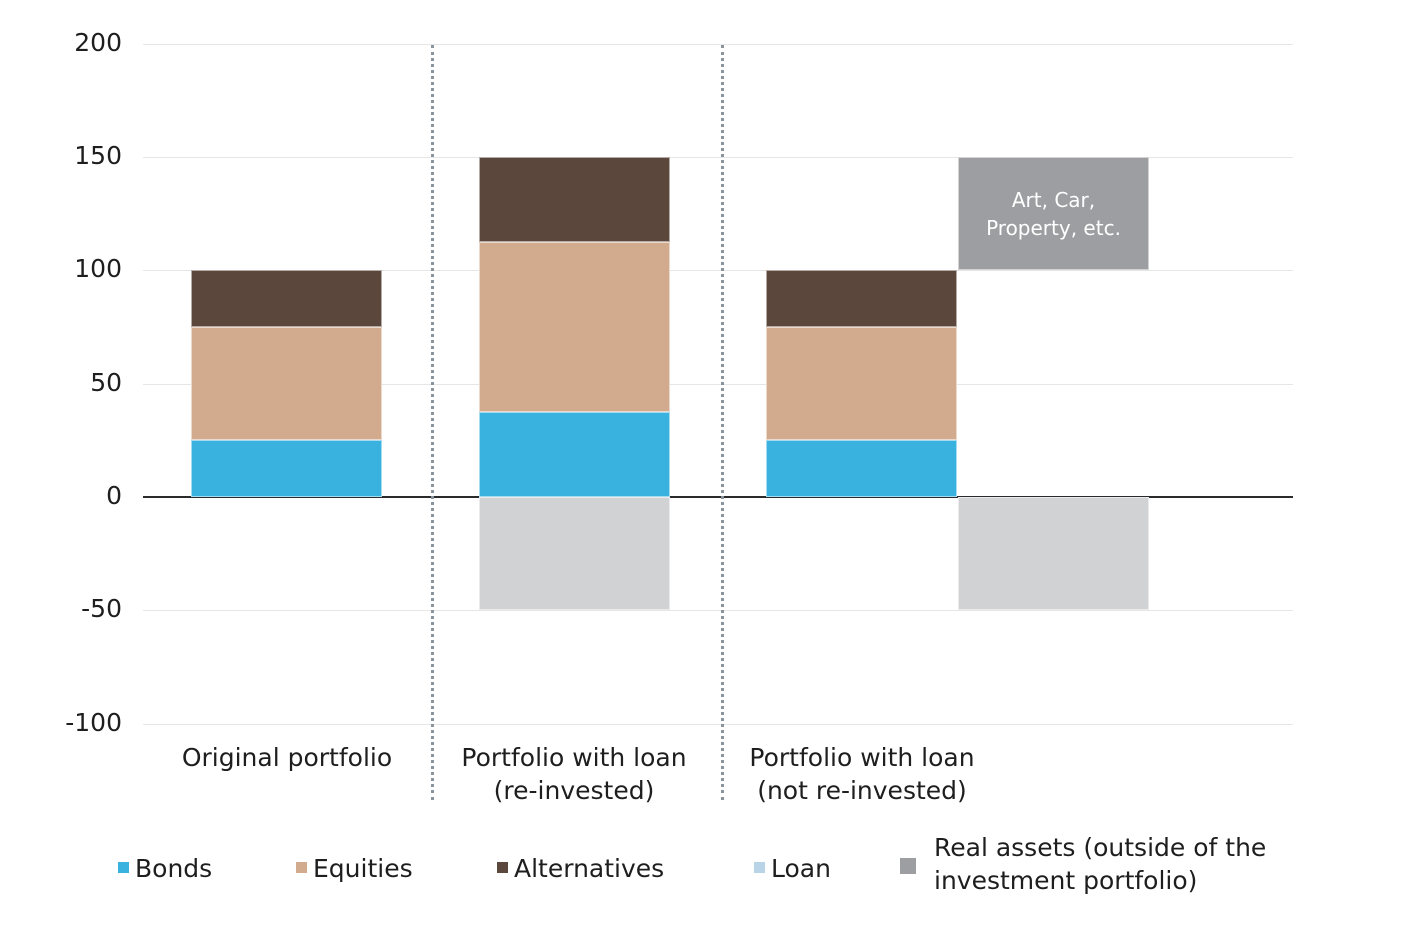  I want to click on category-label: Portfolio with loan (re-invested), so click(574, 774).